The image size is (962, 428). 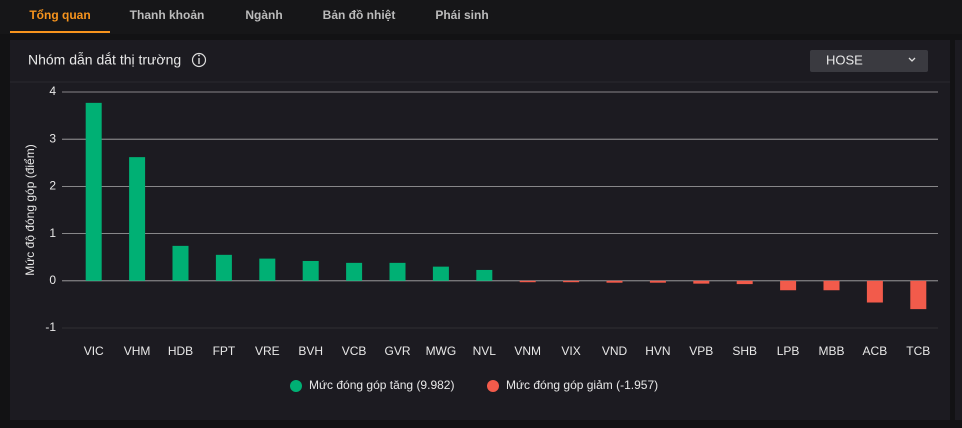 I want to click on y-axis-label: Mức độ đóng góp (điểm), so click(x=30, y=209).